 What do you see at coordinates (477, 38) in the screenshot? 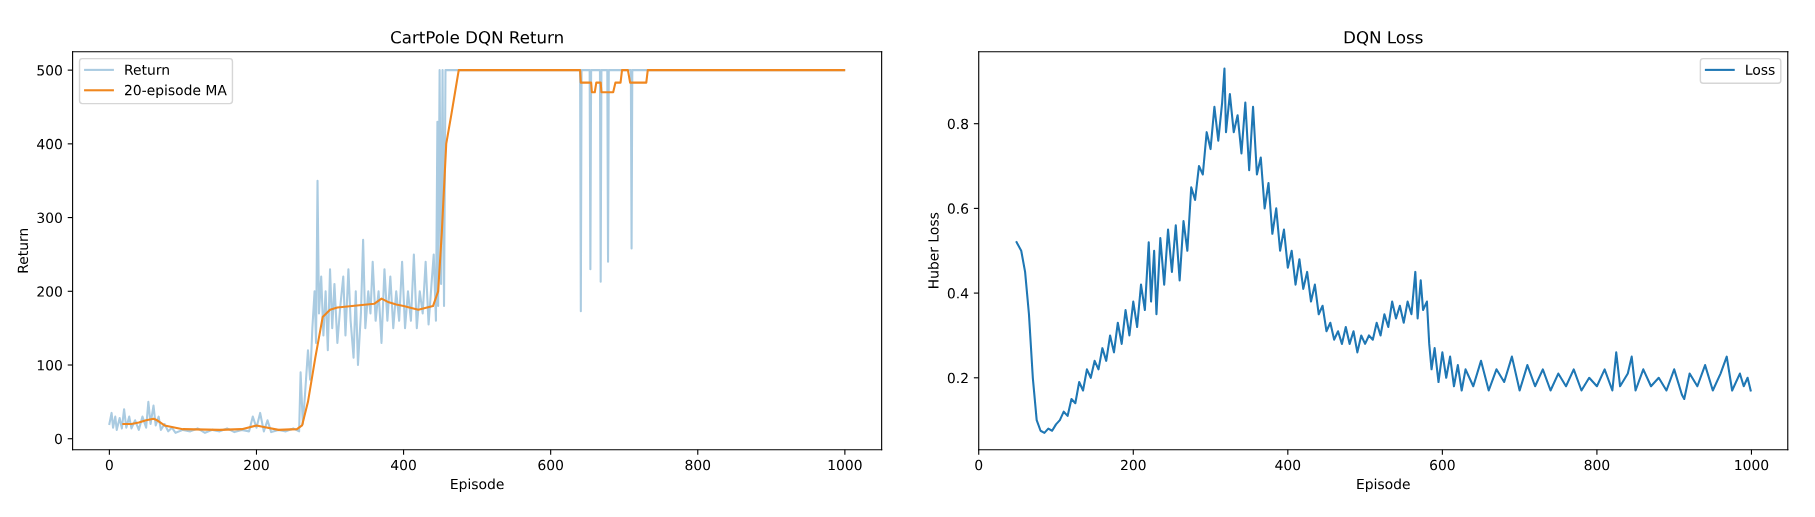
I see `chart-title: CartPole DQN Return` at bounding box center [477, 38].